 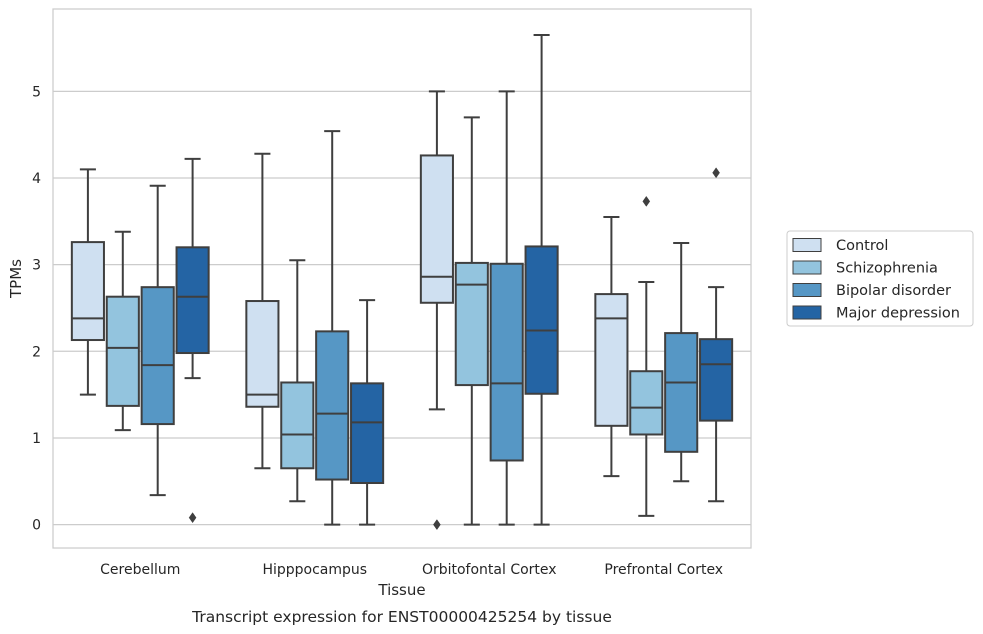 I want to click on legend-label: Schizophrenia, so click(x=887, y=269).